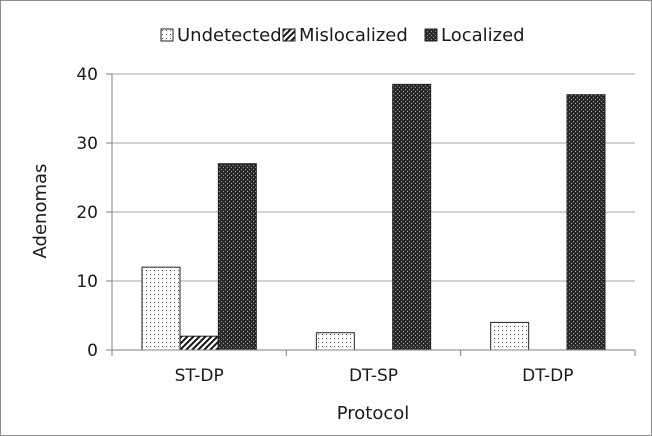  I want to click on bar-localized-dt-sp, so click(412, 217).